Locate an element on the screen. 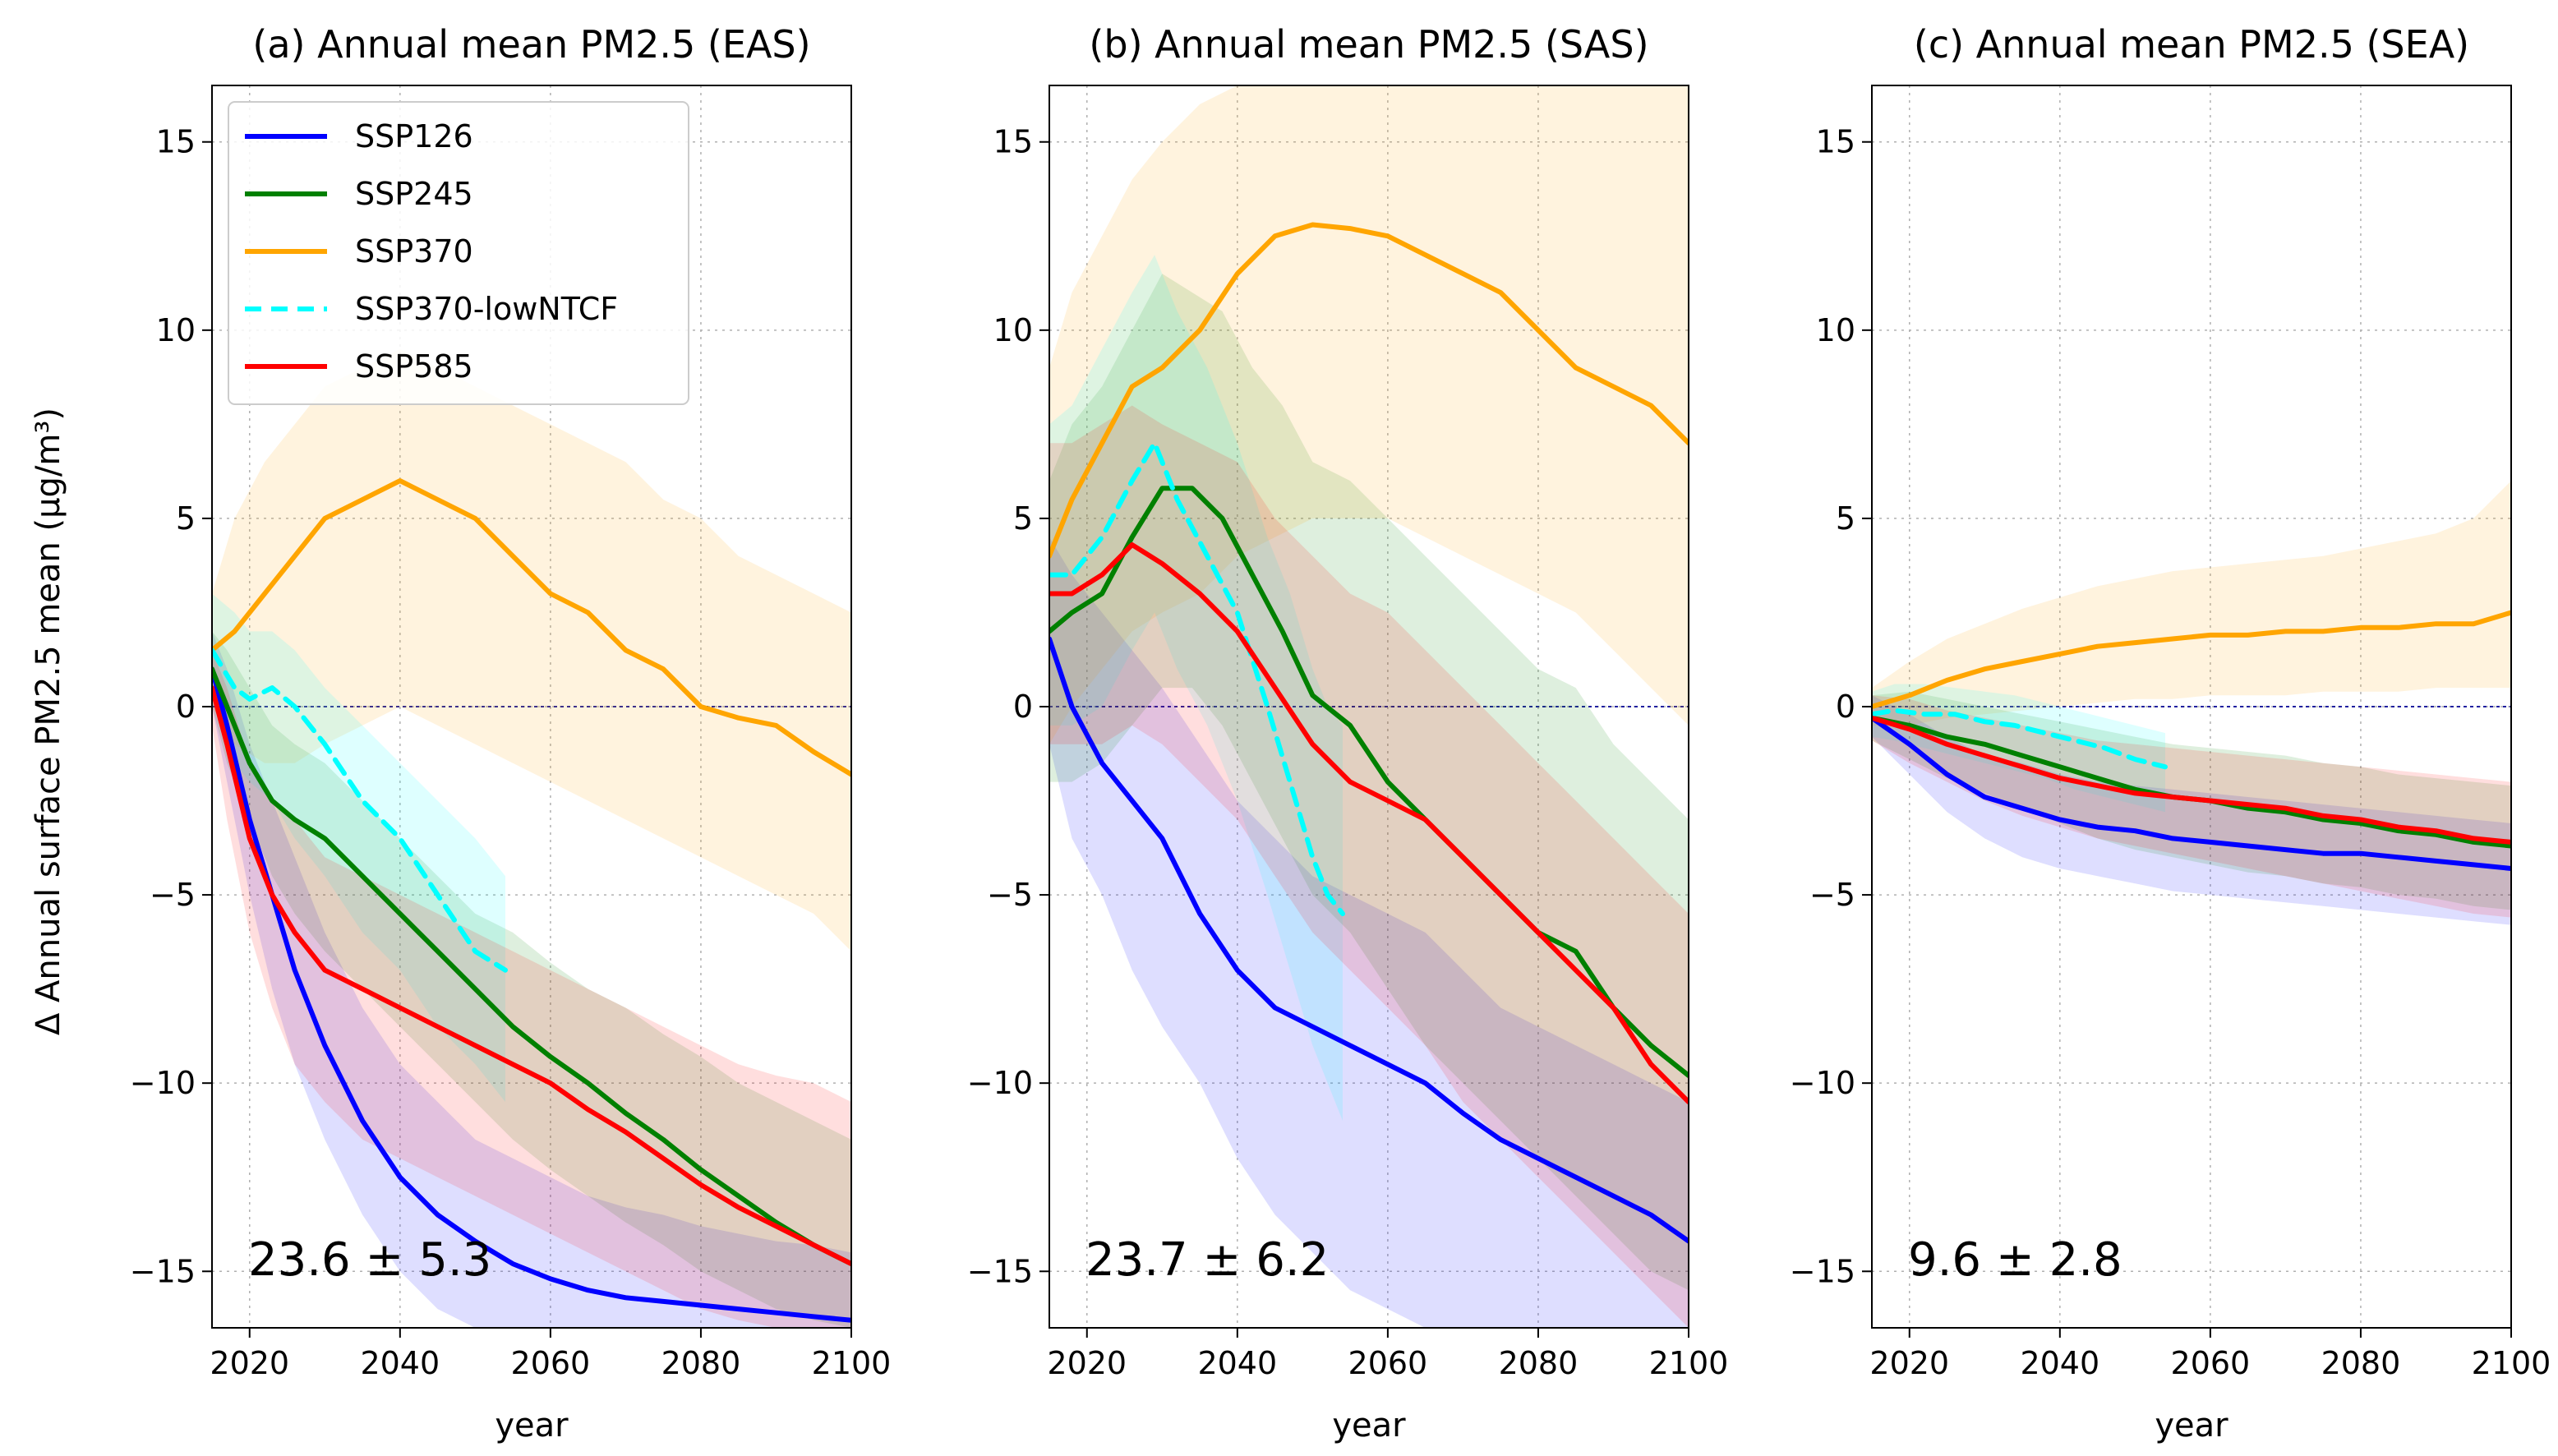 This screenshot has height=1456, width=2558. panel-eas-x-axis-label: year is located at coordinates (532, 1425).